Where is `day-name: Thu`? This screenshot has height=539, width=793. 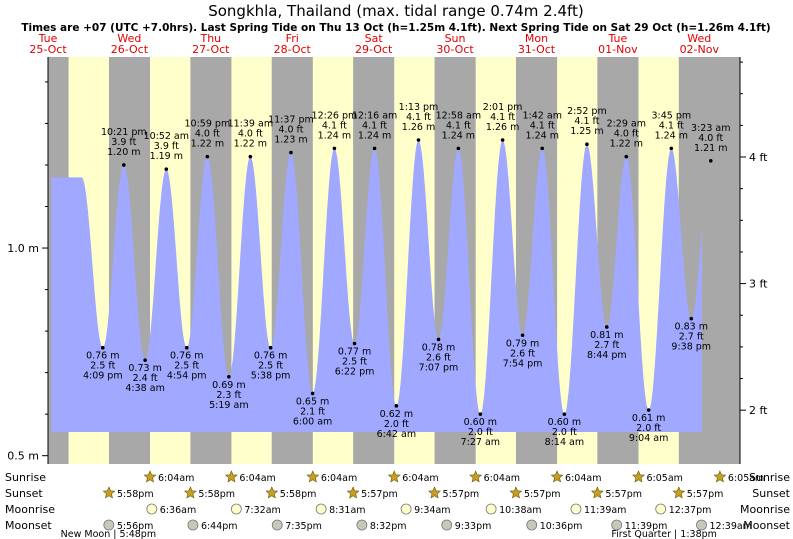
day-name: Thu is located at coordinates (210, 38).